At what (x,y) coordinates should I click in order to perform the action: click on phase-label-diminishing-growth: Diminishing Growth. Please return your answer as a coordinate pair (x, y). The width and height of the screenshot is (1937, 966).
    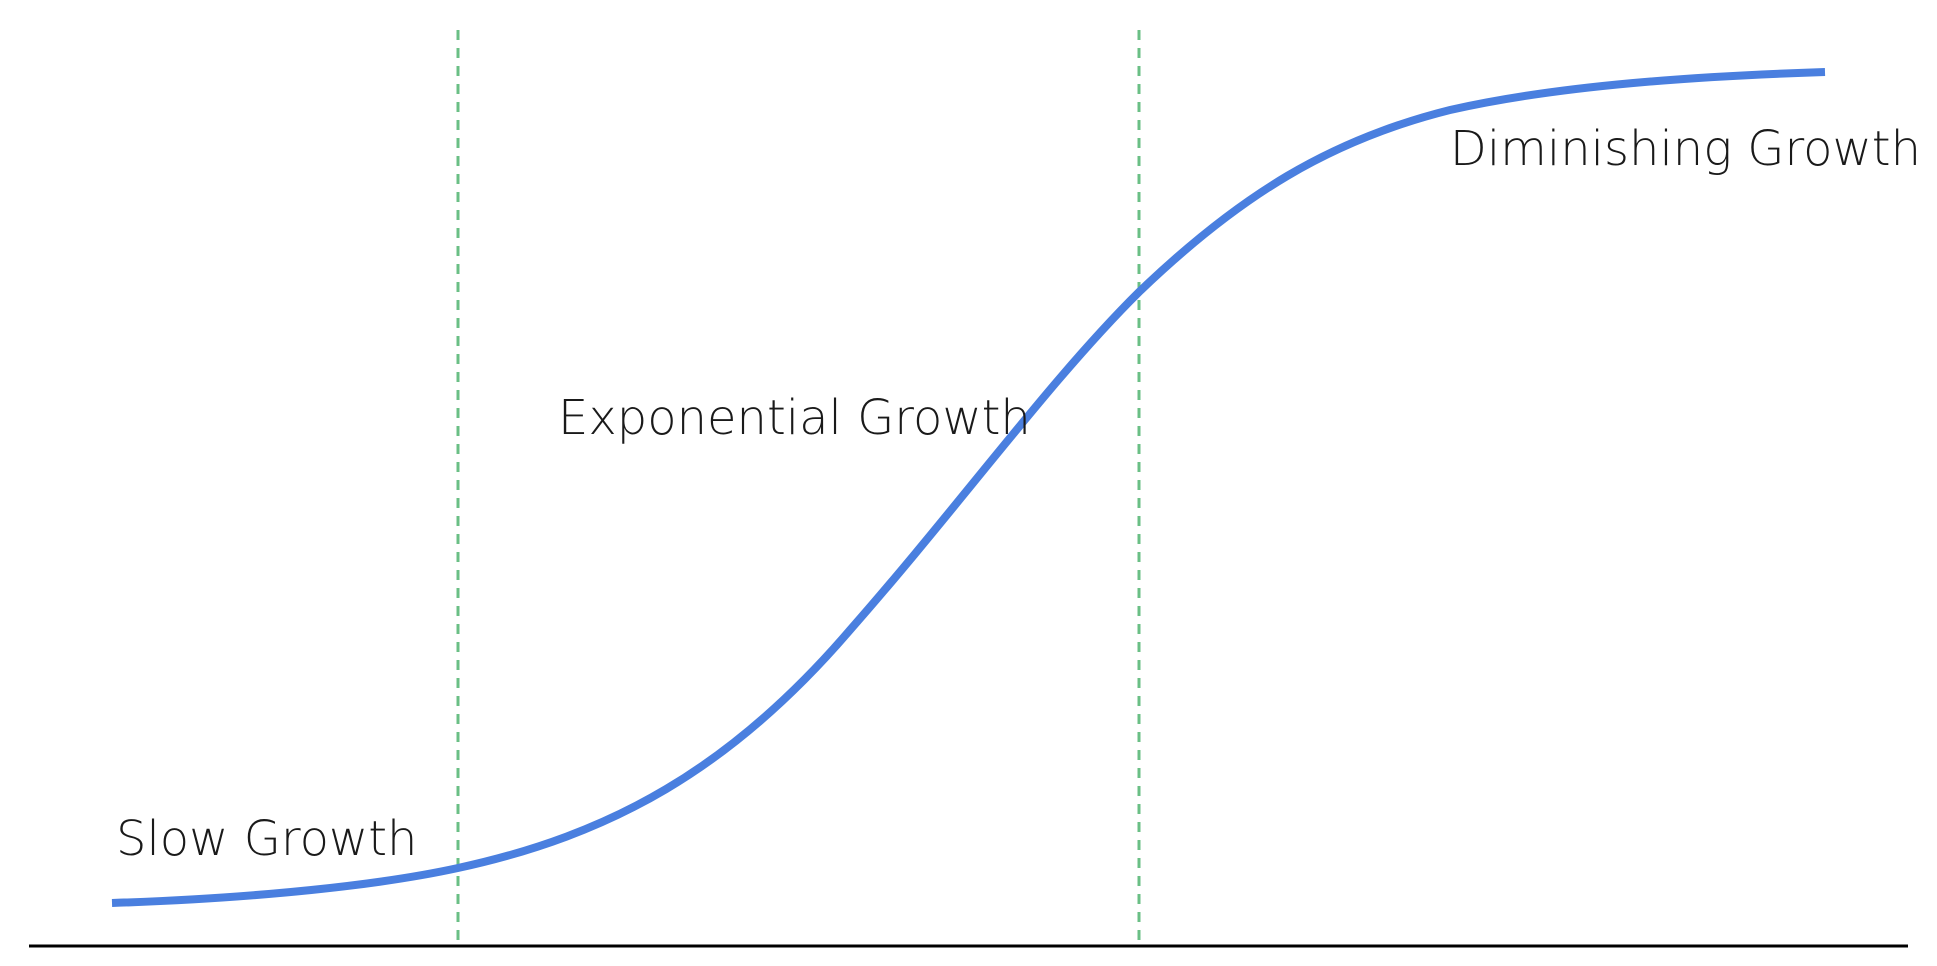
    Looking at the image, I should click on (1685, 149).